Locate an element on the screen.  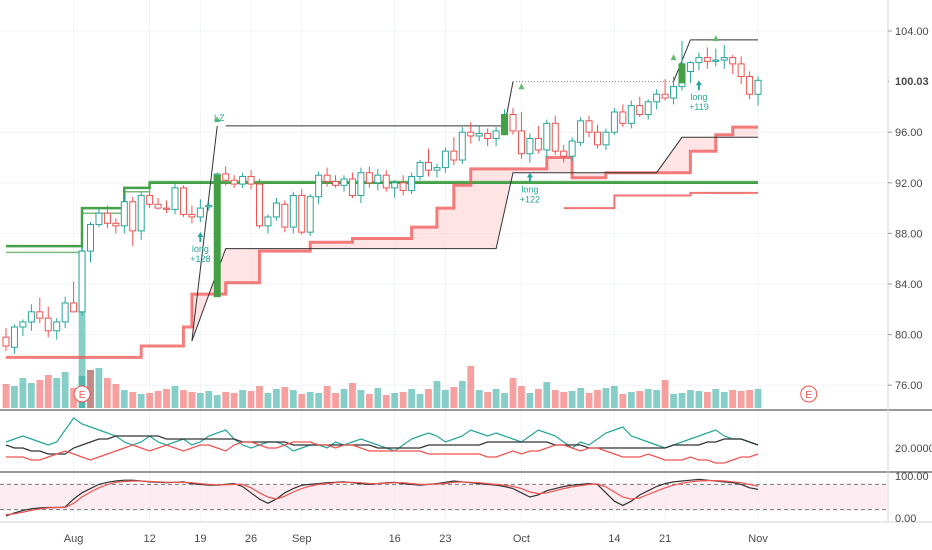
signal-value: +119 is located at coordinates (699, 107).